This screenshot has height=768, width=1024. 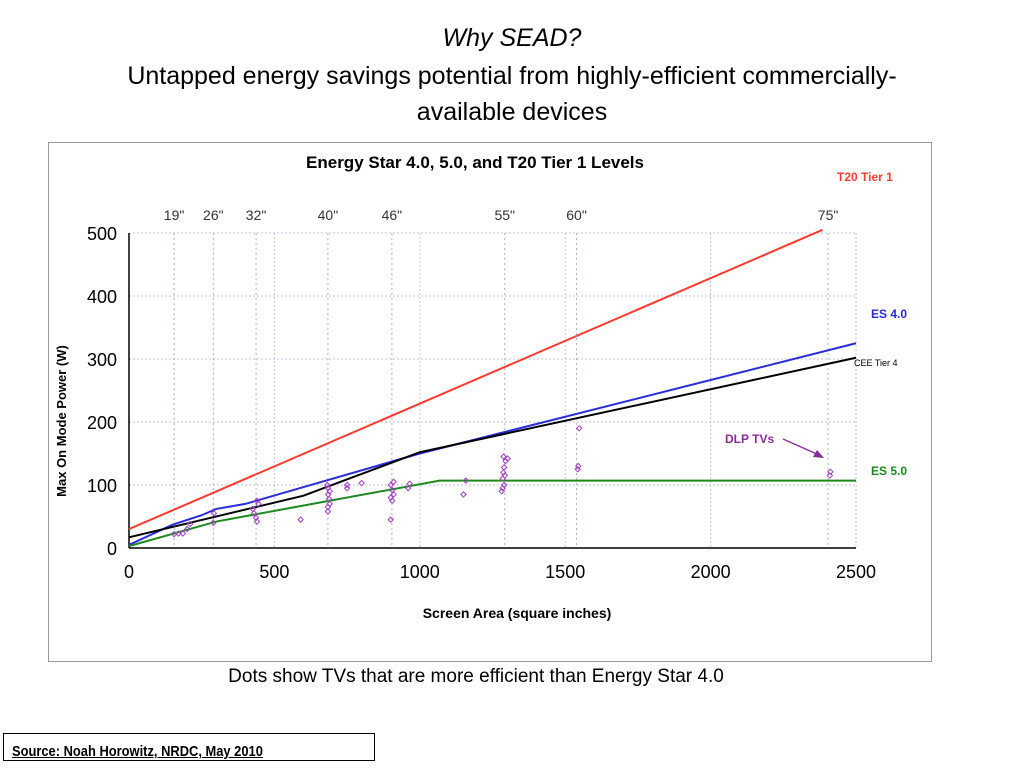 What do you see at coordinates (856, 572) in the screenshot?
I see `x-tick-label: 2500` at bounding box center [856, 572].